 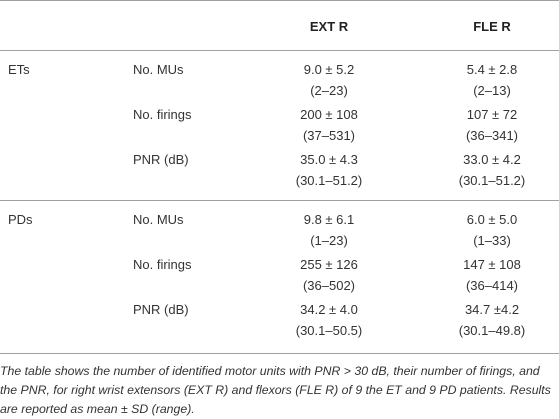 I want to click on cell-text: (36–502), so click(x=329, y=285).